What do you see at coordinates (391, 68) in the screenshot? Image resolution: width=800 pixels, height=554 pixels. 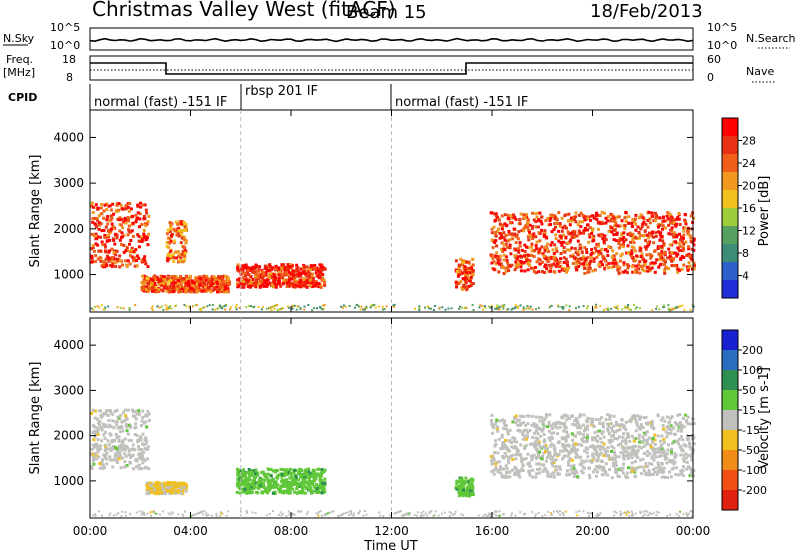 I see `freq-series` at bounding box center [391, 68].